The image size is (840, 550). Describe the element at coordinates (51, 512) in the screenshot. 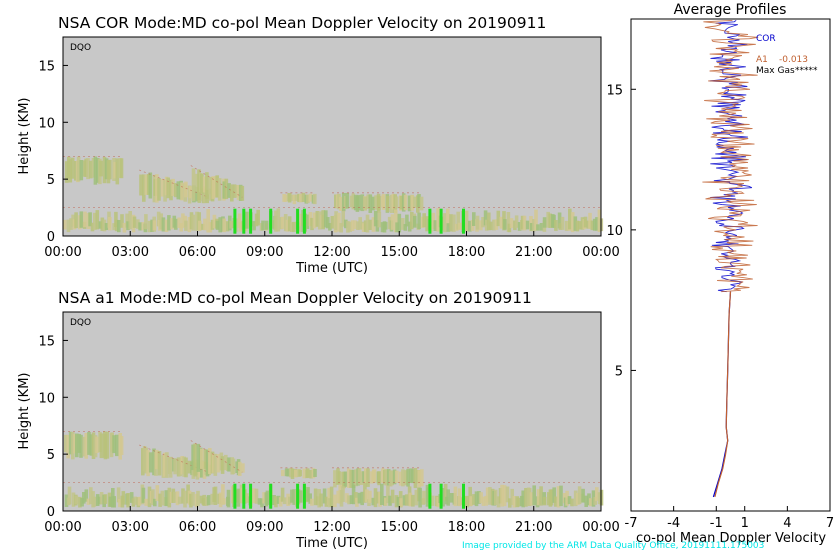

I see `y-tick-label: 0` at that location.